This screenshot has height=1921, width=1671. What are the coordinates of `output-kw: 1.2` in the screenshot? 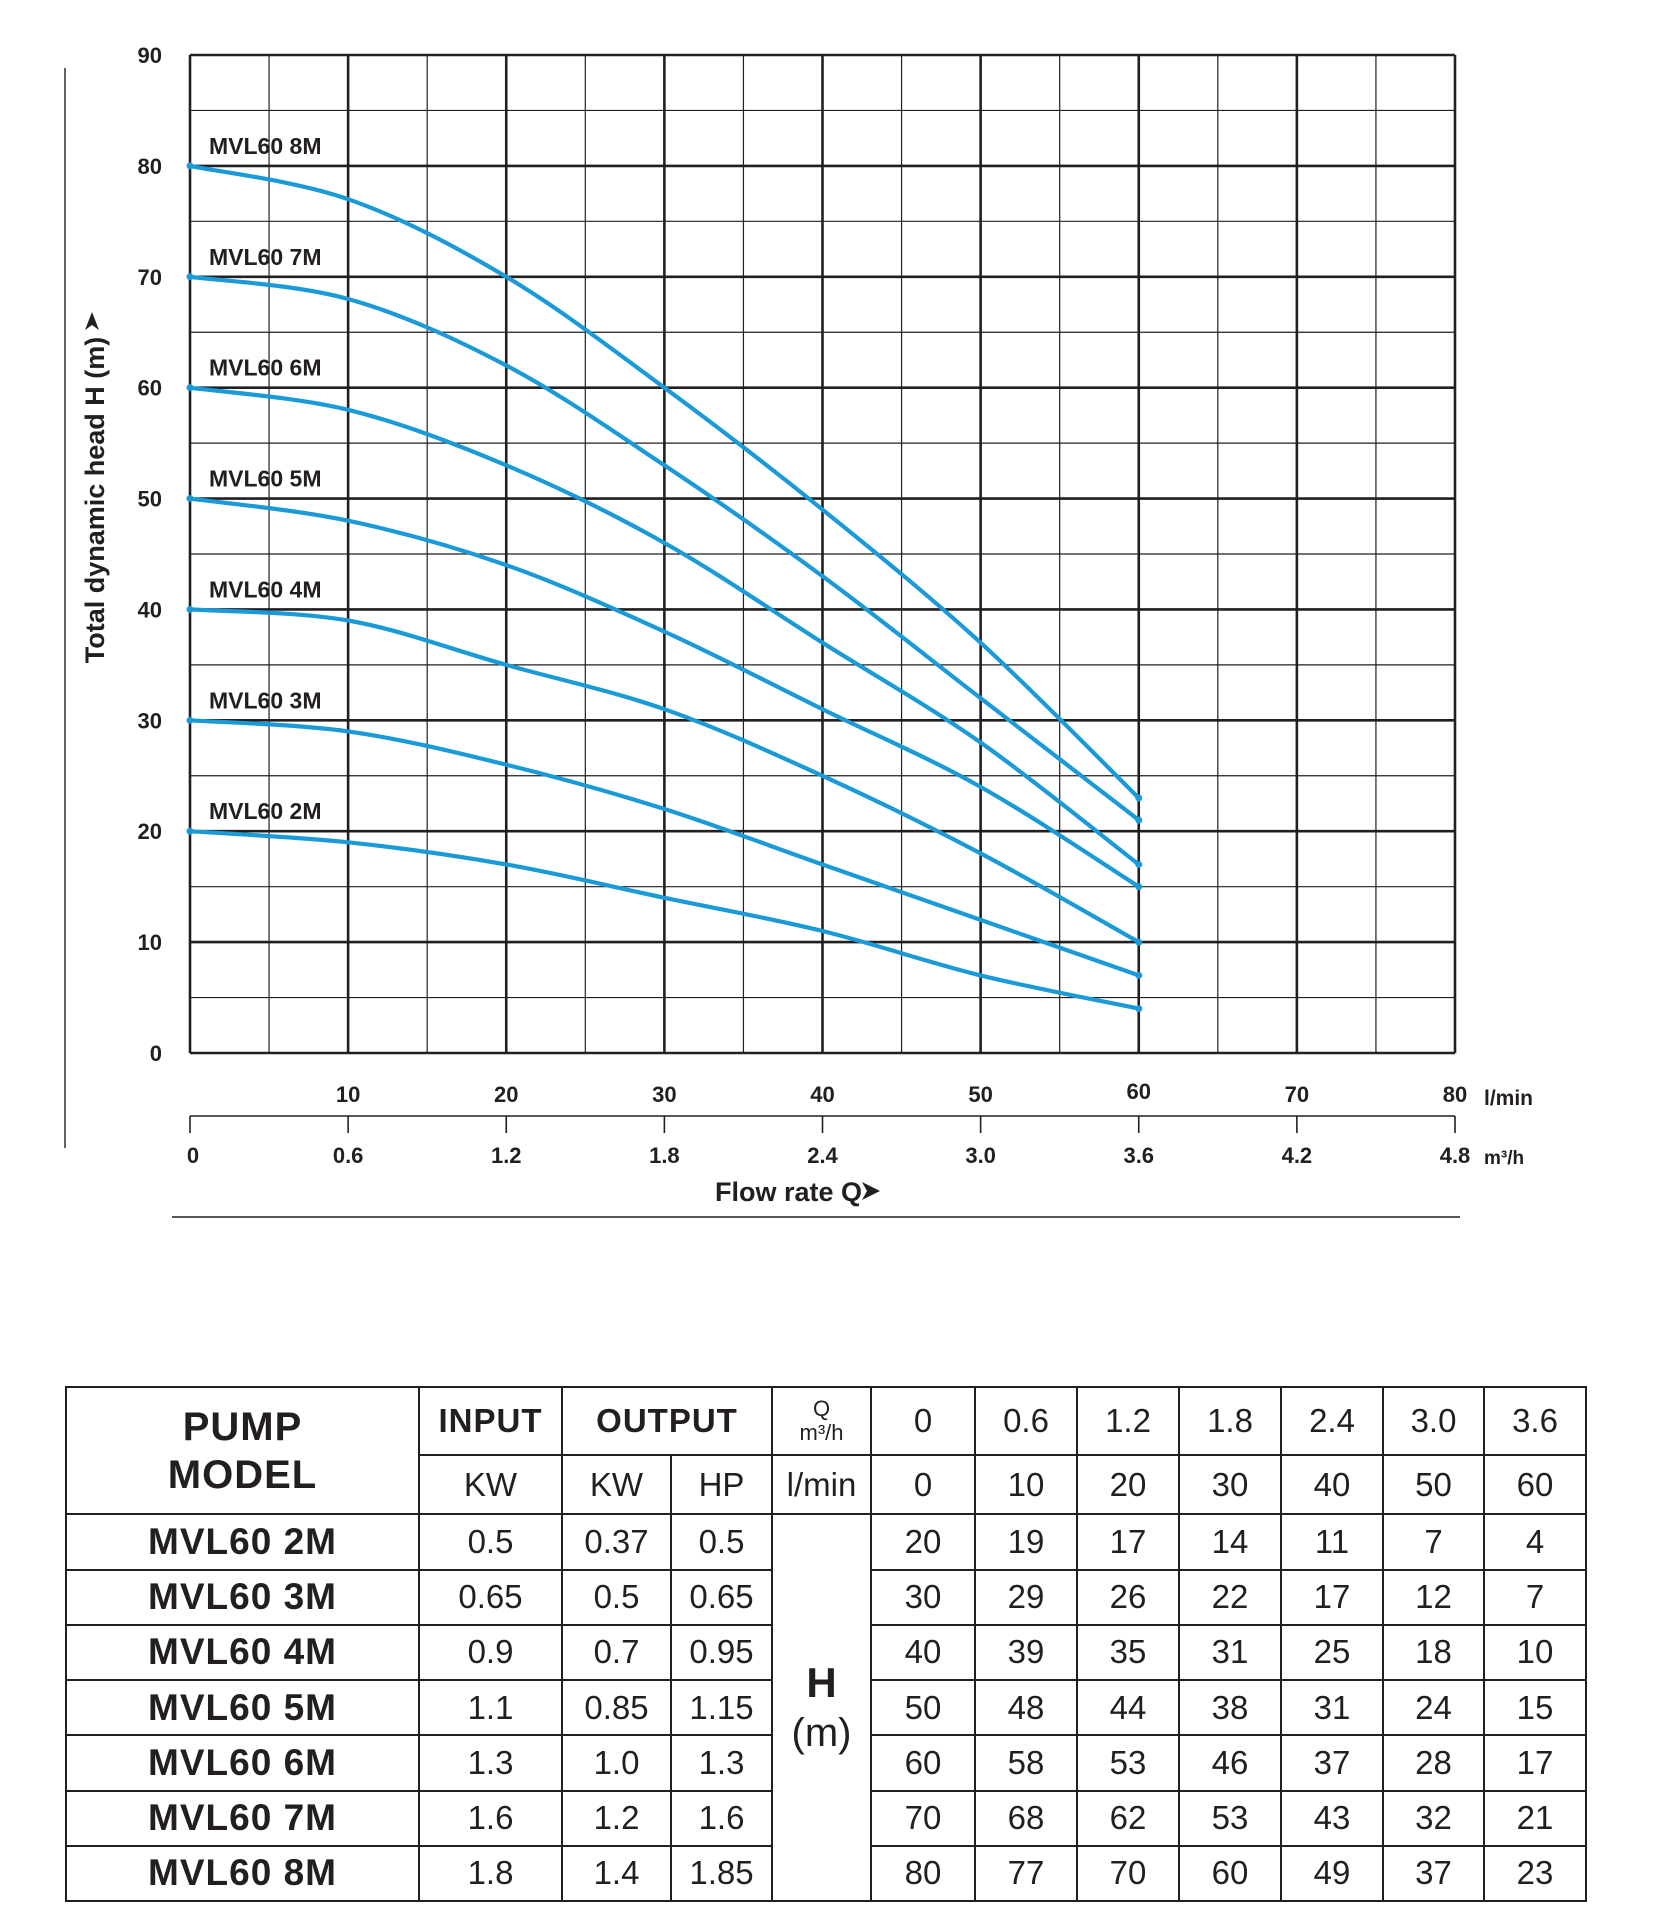 It's located at (616, 1818).